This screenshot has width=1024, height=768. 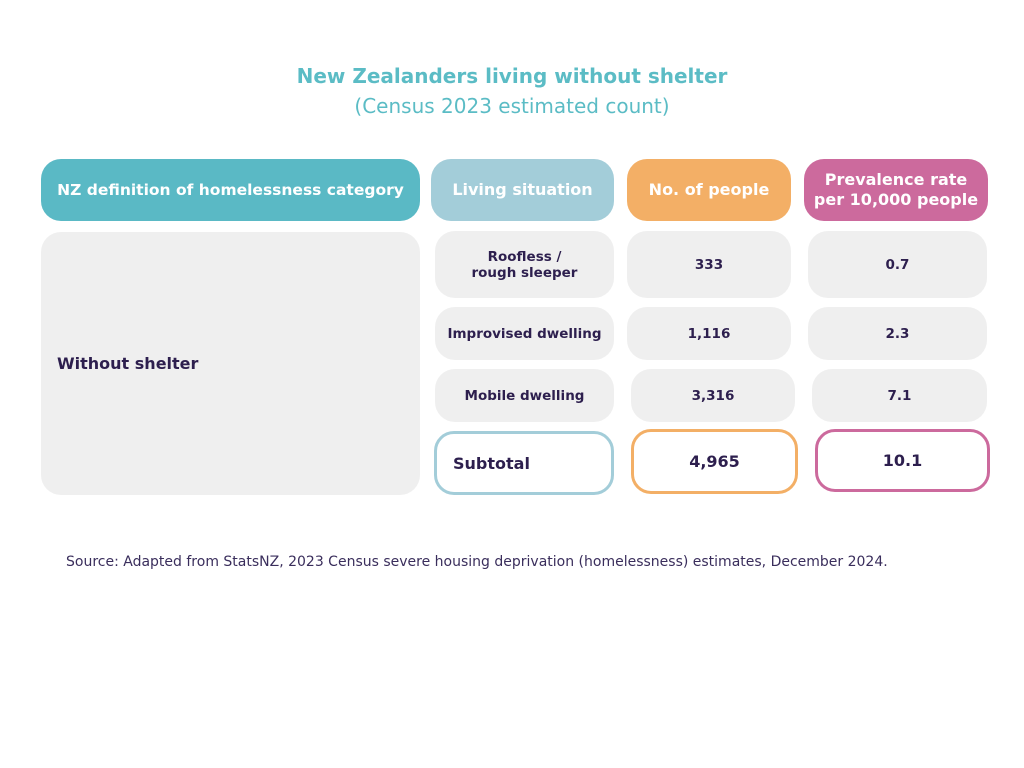 What do you see at coordinates (899, 395) in the screenshot?
I see `rate-cell-mobile: 7.1` at bounding box center [899, 395].